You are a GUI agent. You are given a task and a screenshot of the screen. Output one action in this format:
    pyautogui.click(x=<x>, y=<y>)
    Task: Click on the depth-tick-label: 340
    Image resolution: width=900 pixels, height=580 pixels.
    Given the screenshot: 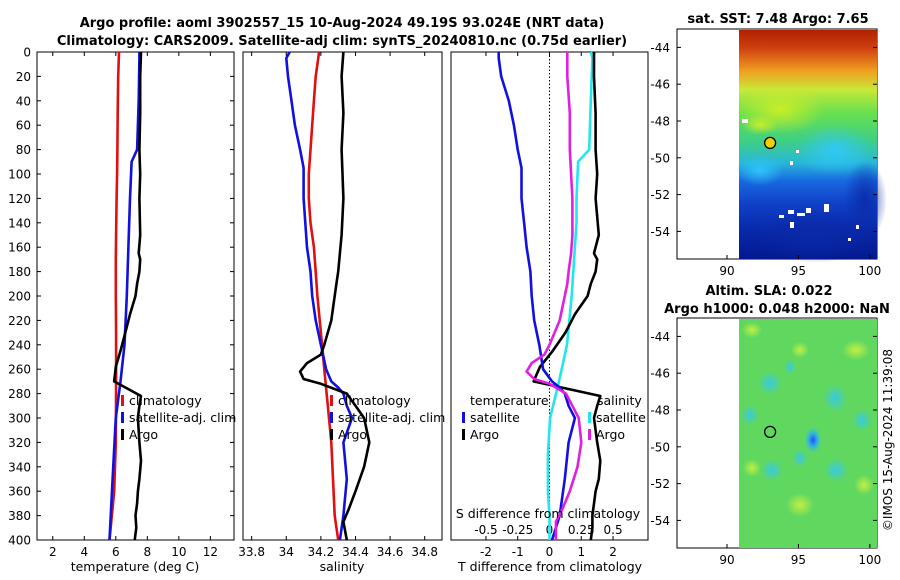 What is the action you would take?
    pyautogui.click(x=19, y=467)
    